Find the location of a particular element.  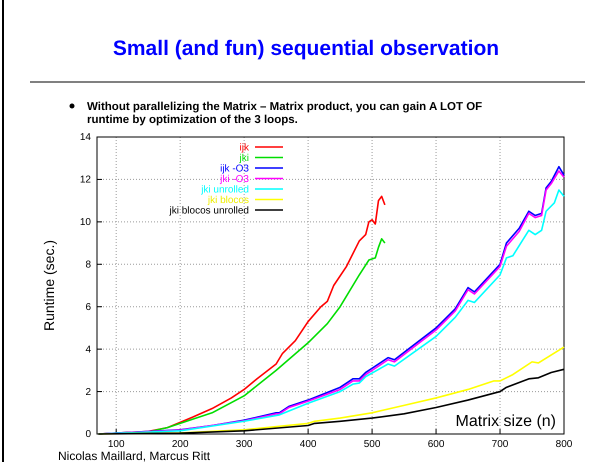

x-axis-title: Matrix size (n) is located at coordinates (506, 421).